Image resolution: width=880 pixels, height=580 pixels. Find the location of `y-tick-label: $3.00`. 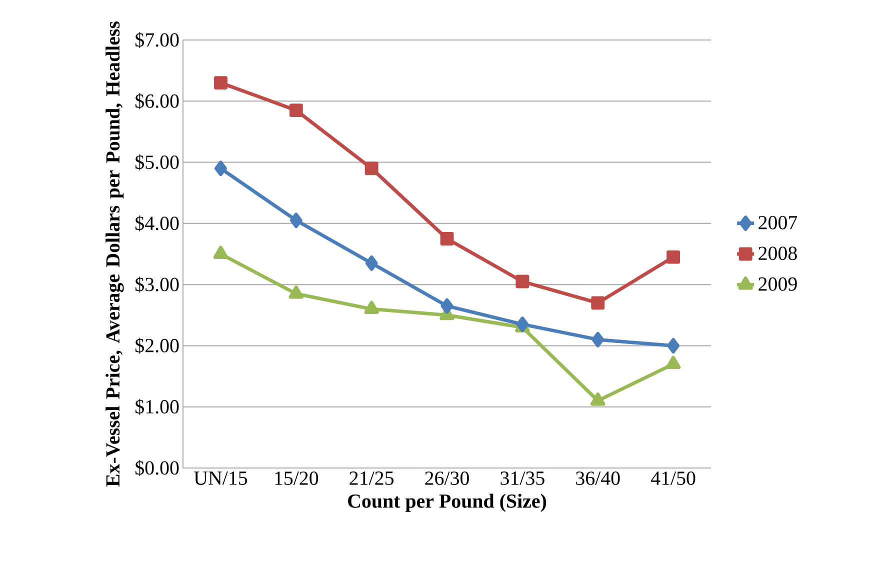

y-tick-label: $3.00 is located at coordinates (157, 284).